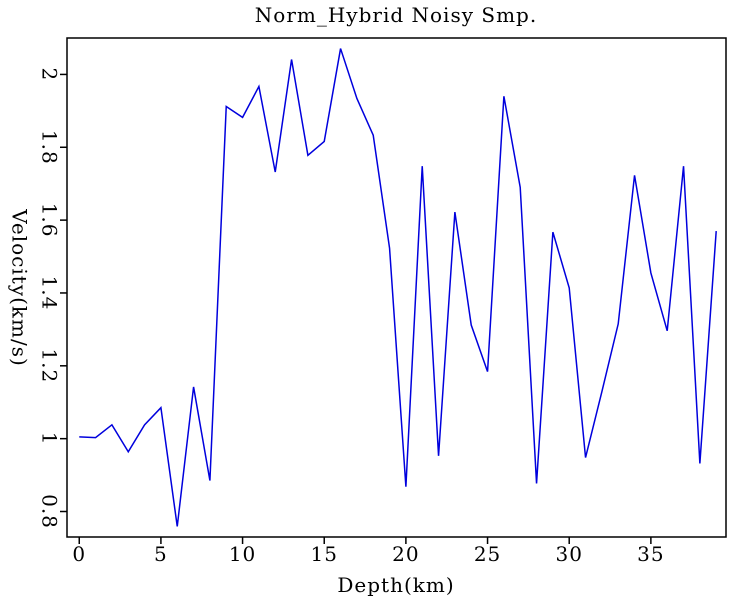  What do you see at coordinates (487, 554) in the screenshot?
I see `x-tick-label: 25` at bounding box center [487, 554].